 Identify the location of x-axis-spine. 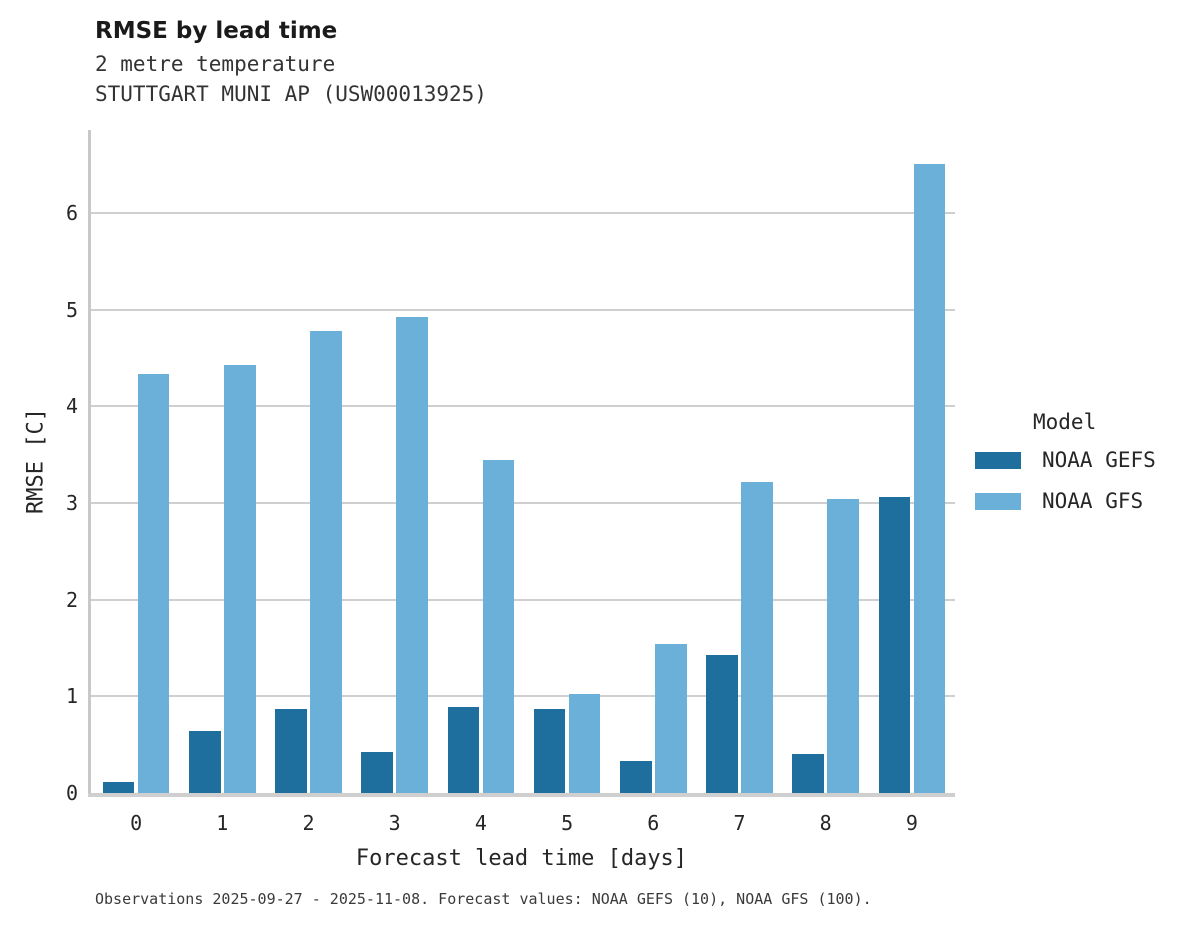
(521, 795).